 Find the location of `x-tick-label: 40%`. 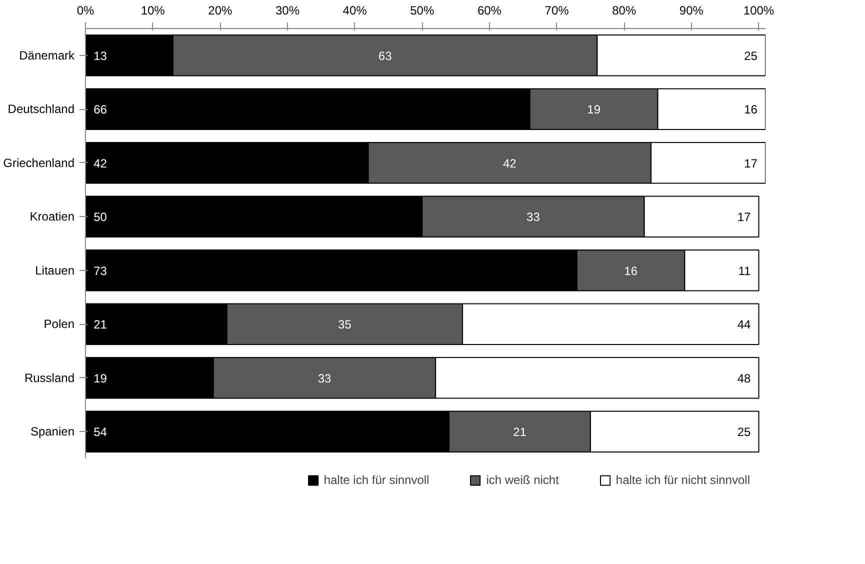

x-tick-label: 40% is located at coordinates (355, 11).